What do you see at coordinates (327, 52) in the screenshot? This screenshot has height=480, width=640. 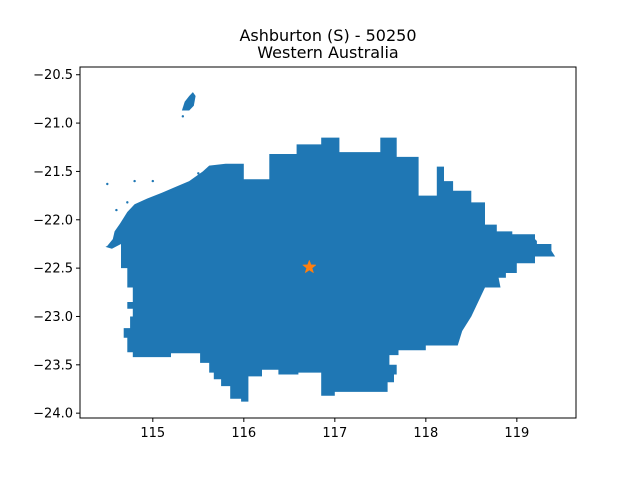 I see `map-subtitle: Western Australia` at bounding box center [327, 52].